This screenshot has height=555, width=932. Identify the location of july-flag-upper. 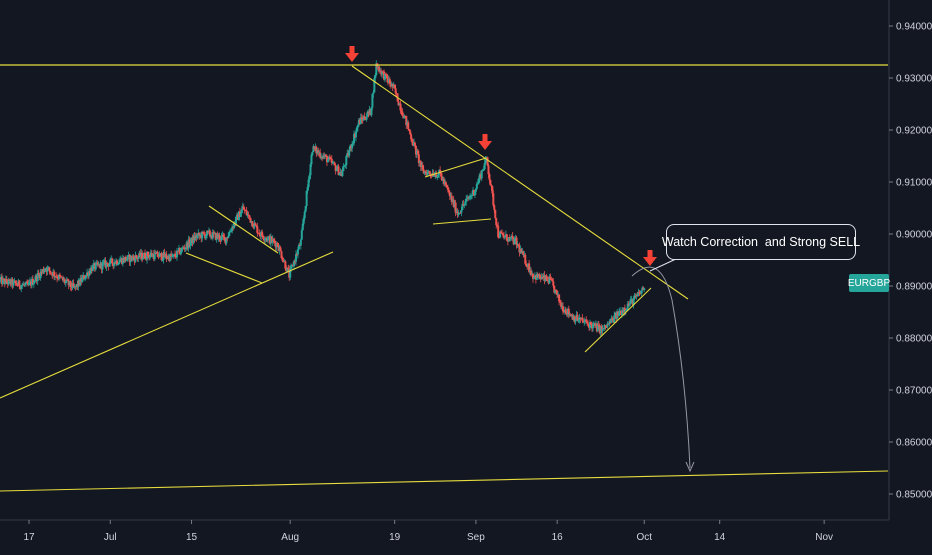
(243, 229).